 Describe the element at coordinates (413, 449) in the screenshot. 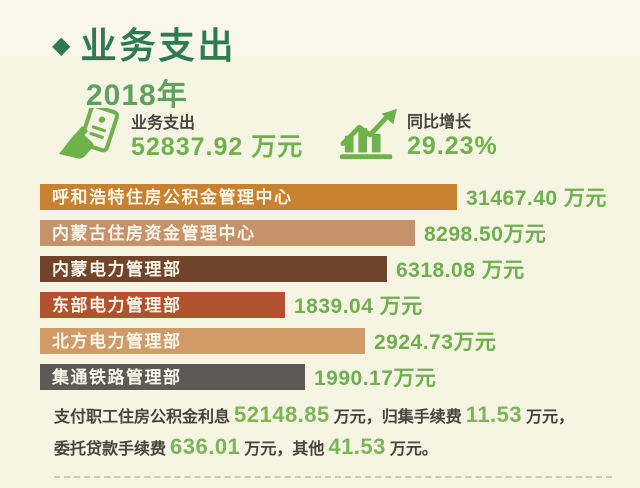

I see `footer-text: 万元。` at that location.